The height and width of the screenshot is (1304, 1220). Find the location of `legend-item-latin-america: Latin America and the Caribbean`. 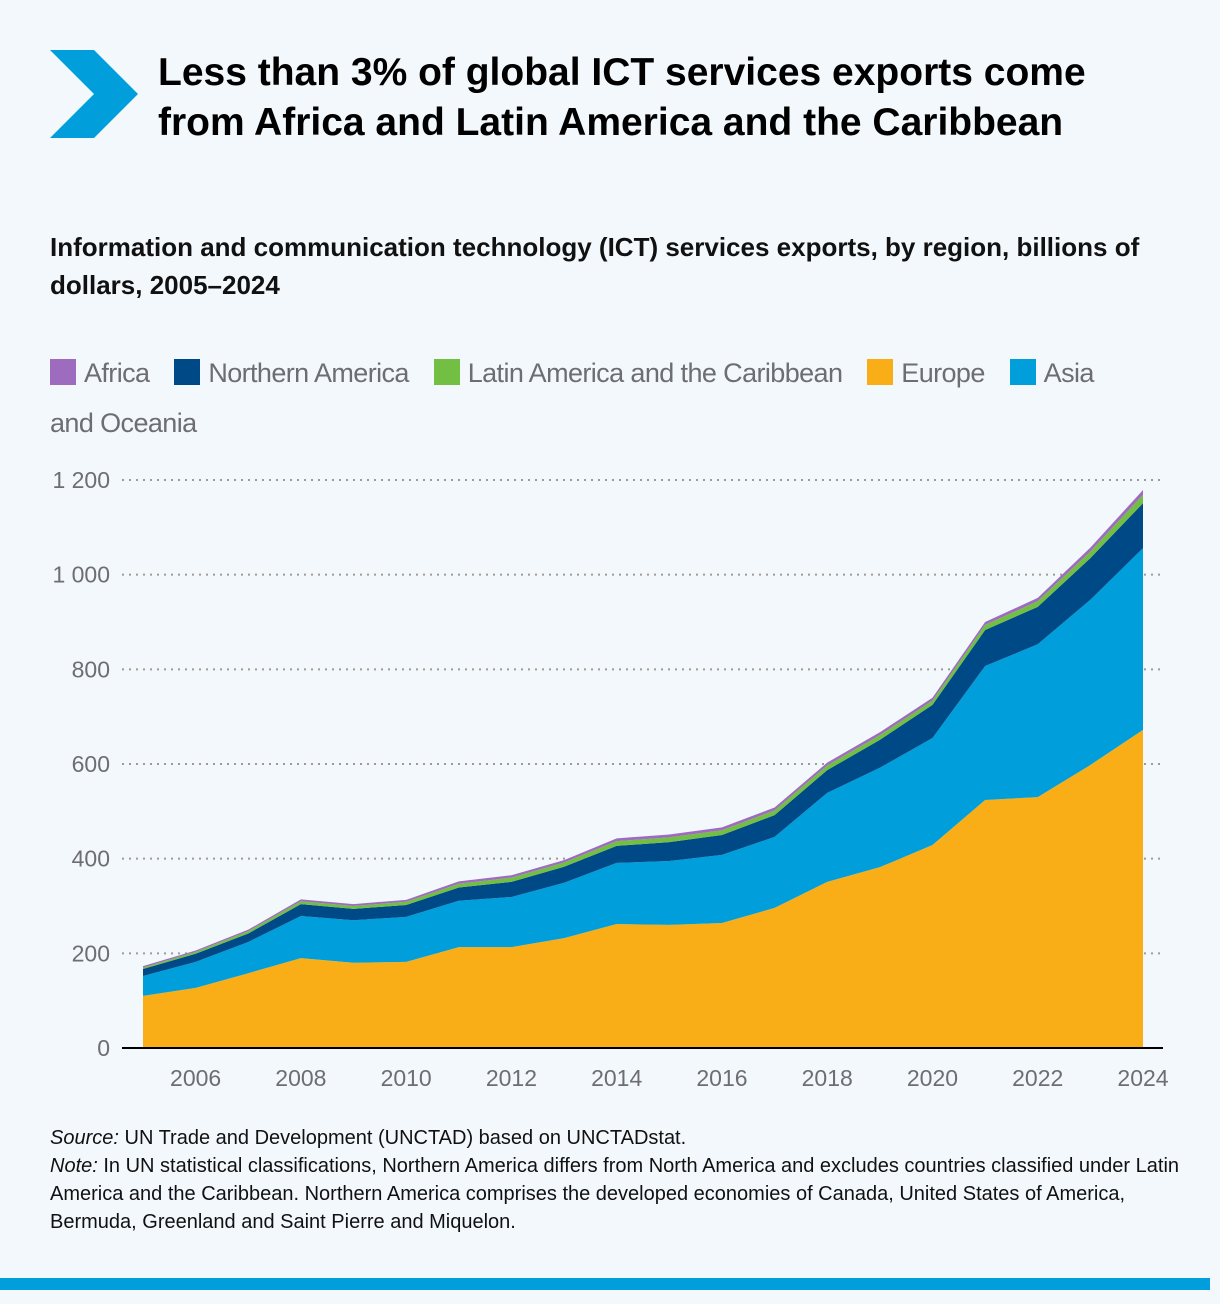

legend-item-latin-america: Latin America and the Caribbean is located at coordinates (638, 373).